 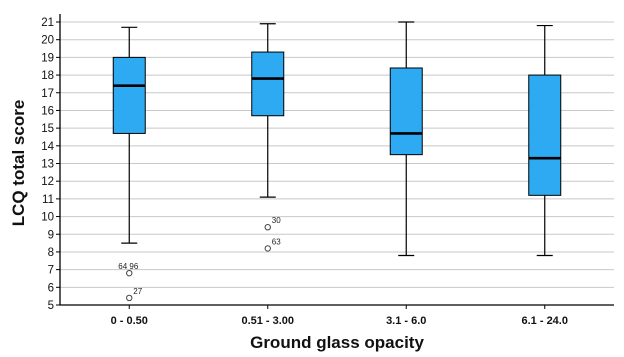 I want to click on y-tick-label-7: 7, so click(x=51, y=271).